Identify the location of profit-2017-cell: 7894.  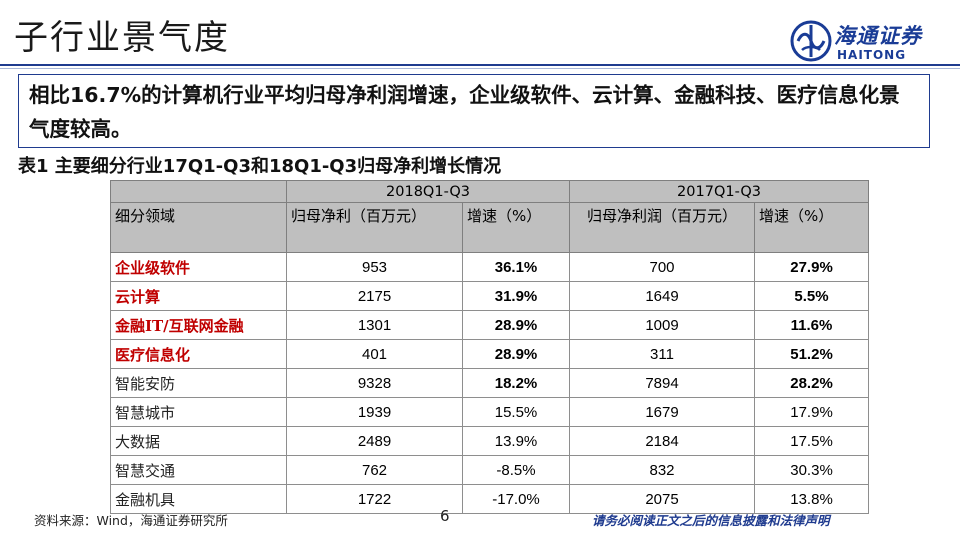
(662, 383).